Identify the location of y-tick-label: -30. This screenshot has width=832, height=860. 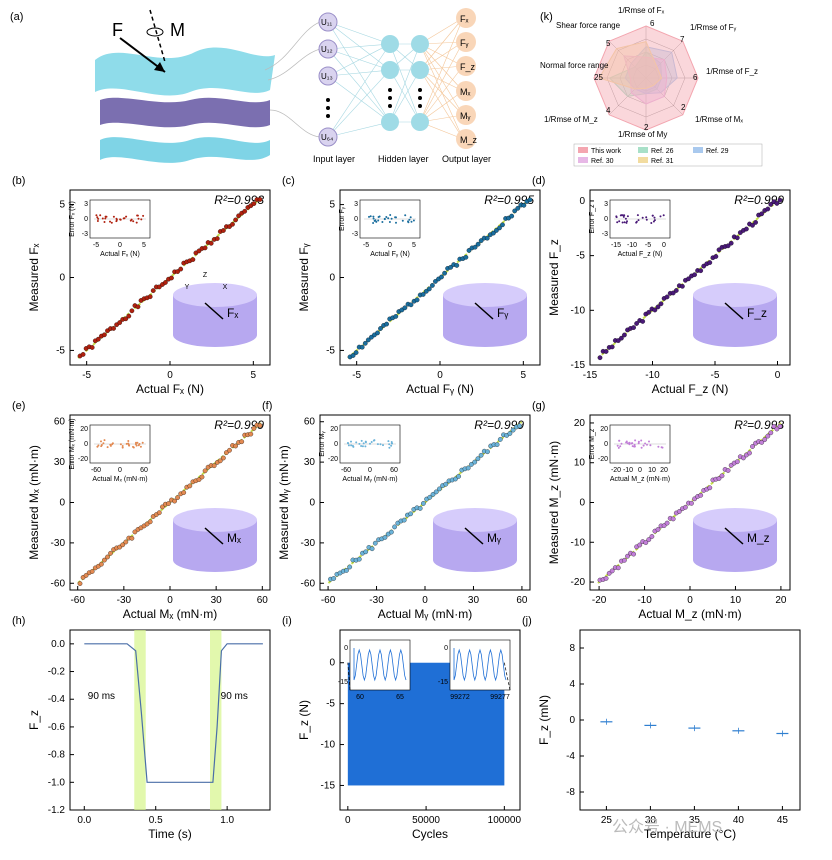
(58, 543).